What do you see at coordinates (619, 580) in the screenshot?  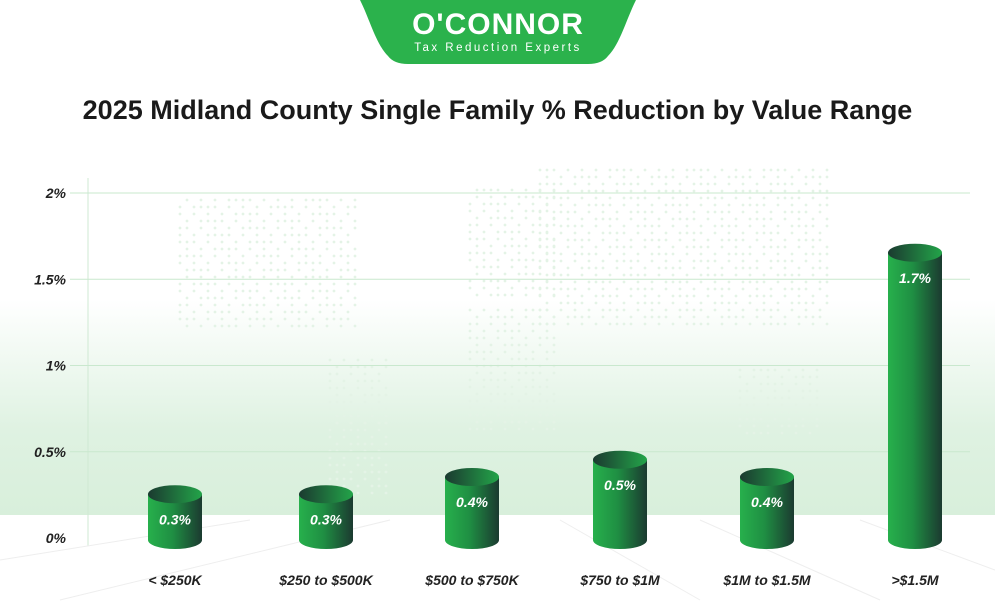 I see `x-tick-label: $750 to $1M` at bounding box center [619, 580].